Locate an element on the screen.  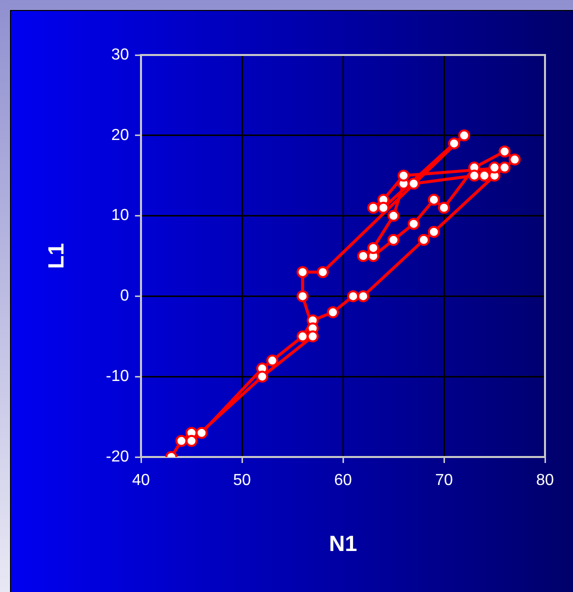
x-axis-title: N1 is located at coordinates (343, 543).